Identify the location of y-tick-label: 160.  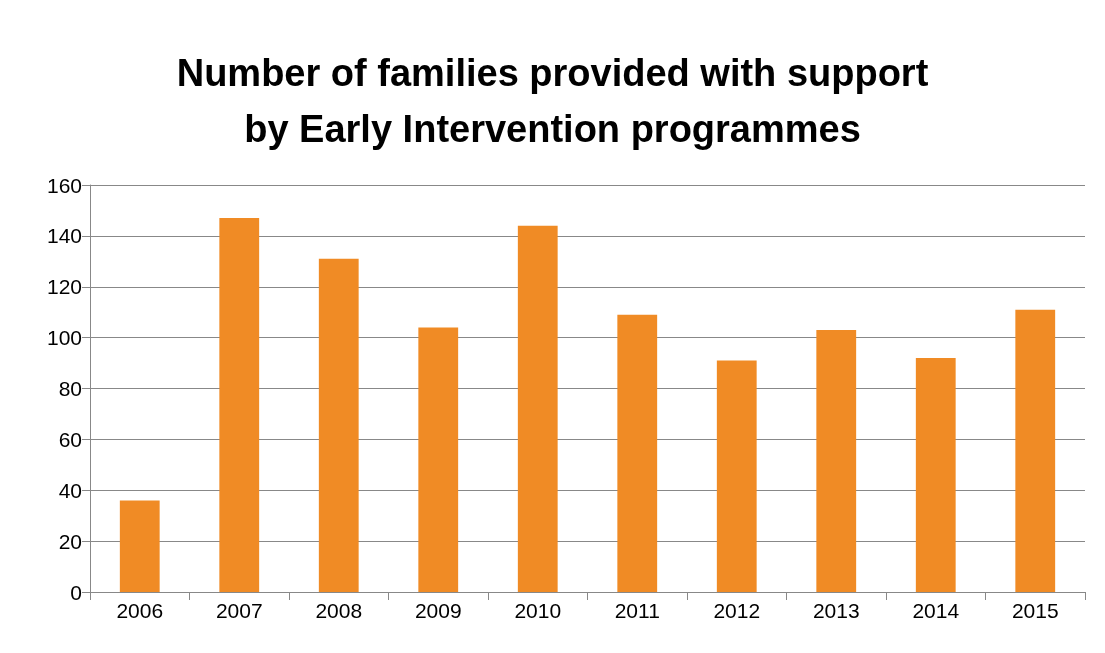
(64, 185).